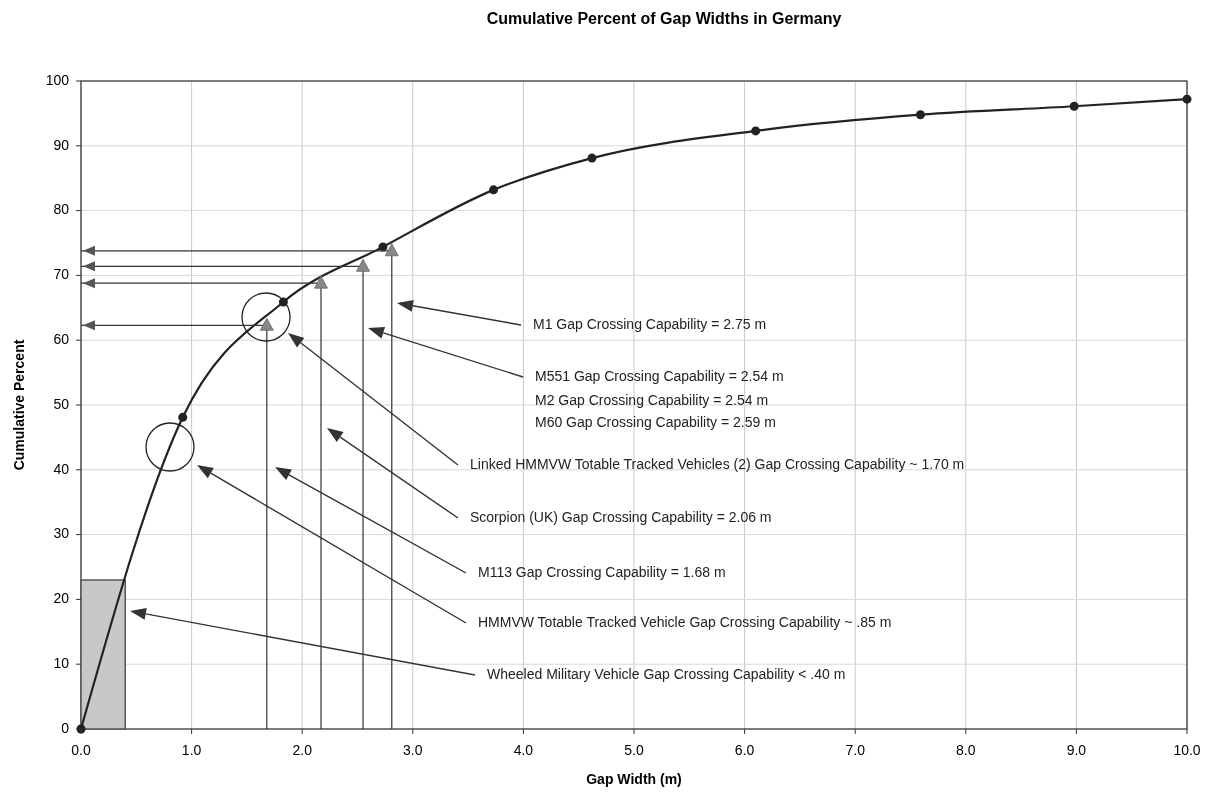 Image resolution: width=1214 pixels, height=799 pixels. I want to click on annotation: HMMVW Totable Tracked Vehicle Gap Crossing Capability ~ .85 m, so click(685, 621).